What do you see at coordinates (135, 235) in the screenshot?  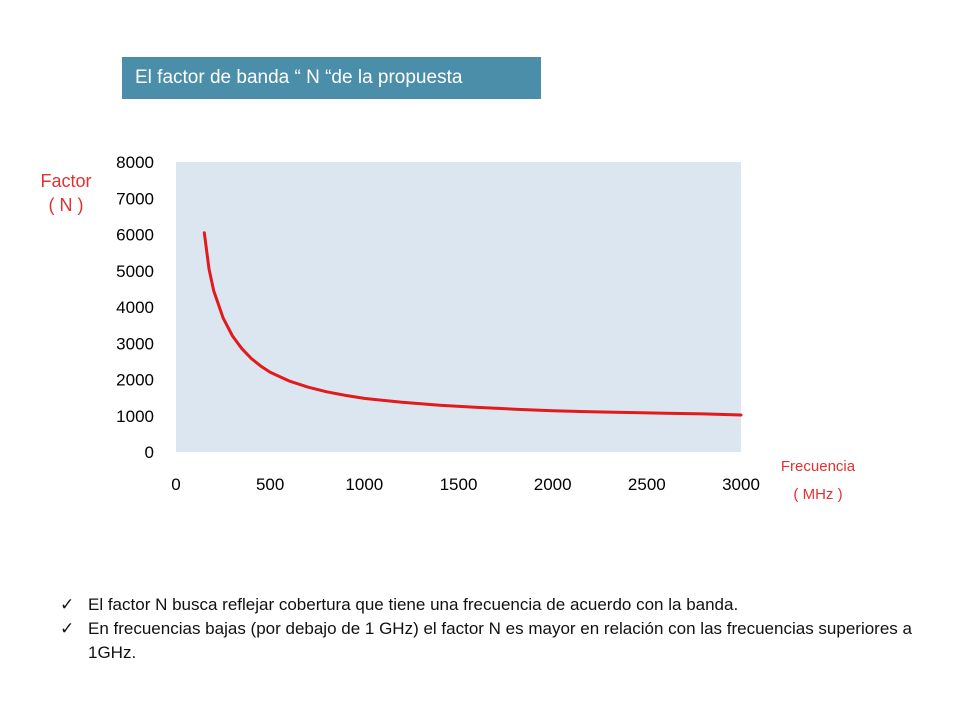 I see `y-tick-label: 6000` at bounding box center [135, 235].